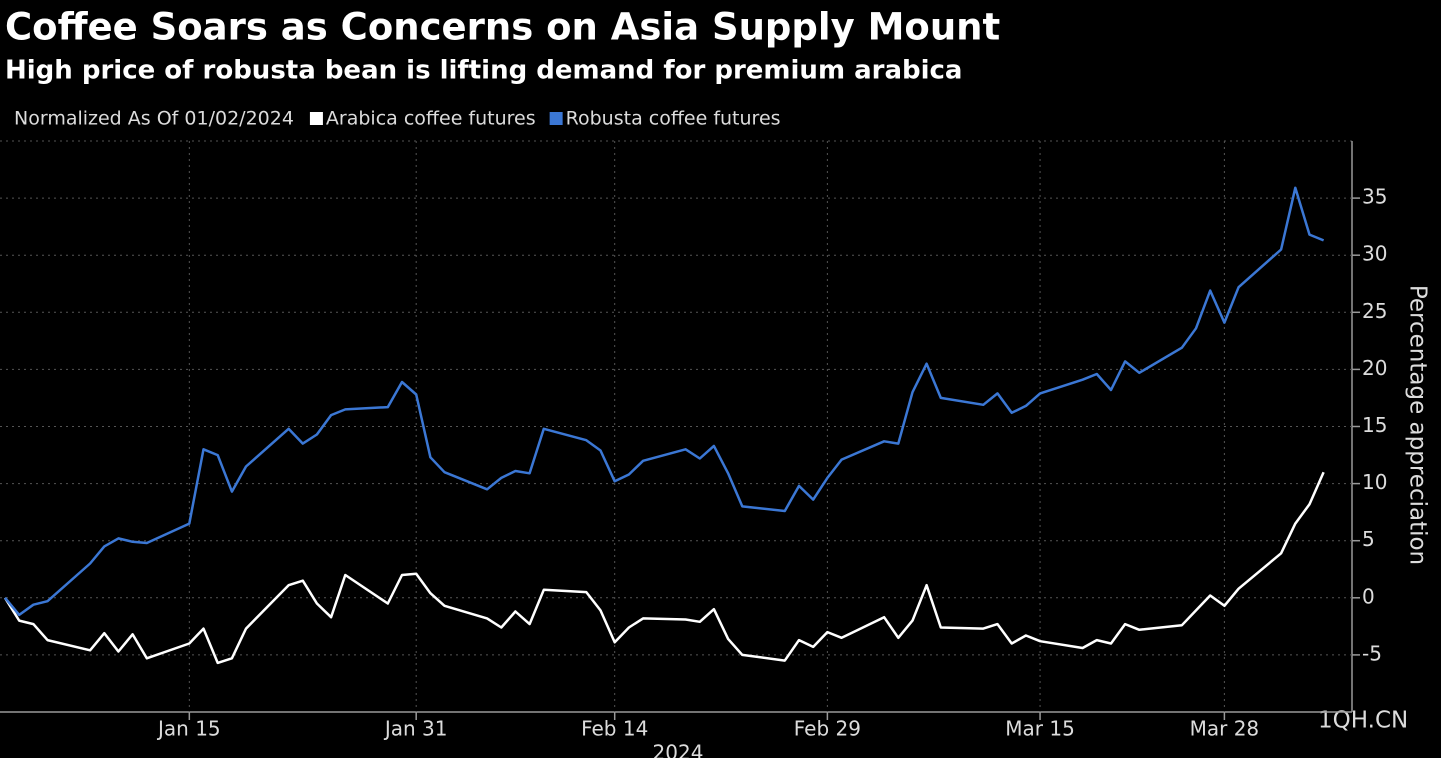 The width and height of the screenshot is (1441, 758). I want to click on x-tick-label: Mar 28, so click(1225, 729).